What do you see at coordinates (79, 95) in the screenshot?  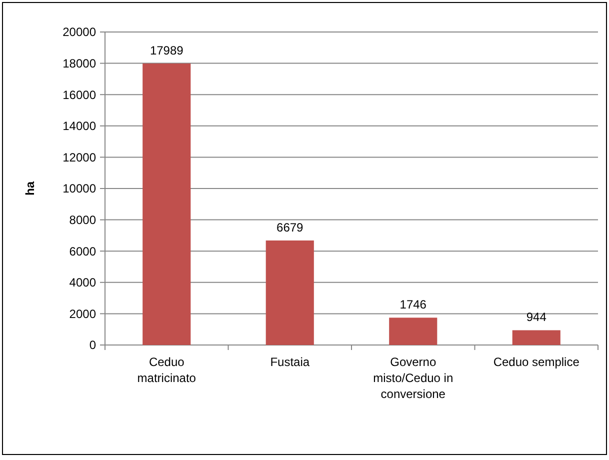 I see `y-tick-label: 16000` at bounding box center [79, 95].